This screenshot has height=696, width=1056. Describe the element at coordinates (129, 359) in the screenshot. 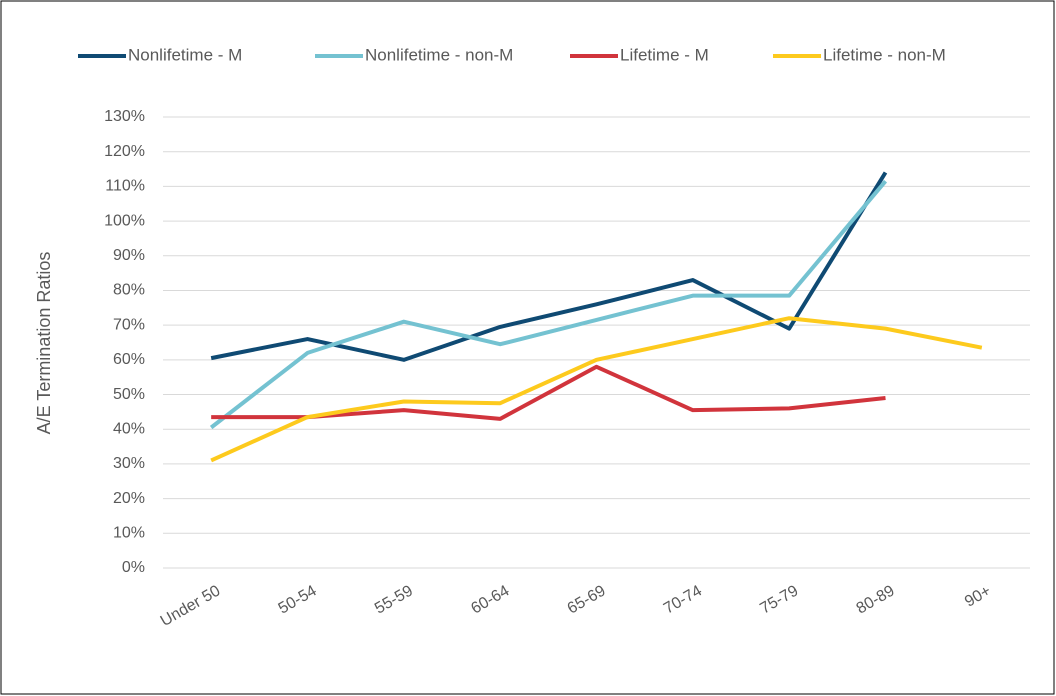

I see `y-tick-label: 60%` at that location.